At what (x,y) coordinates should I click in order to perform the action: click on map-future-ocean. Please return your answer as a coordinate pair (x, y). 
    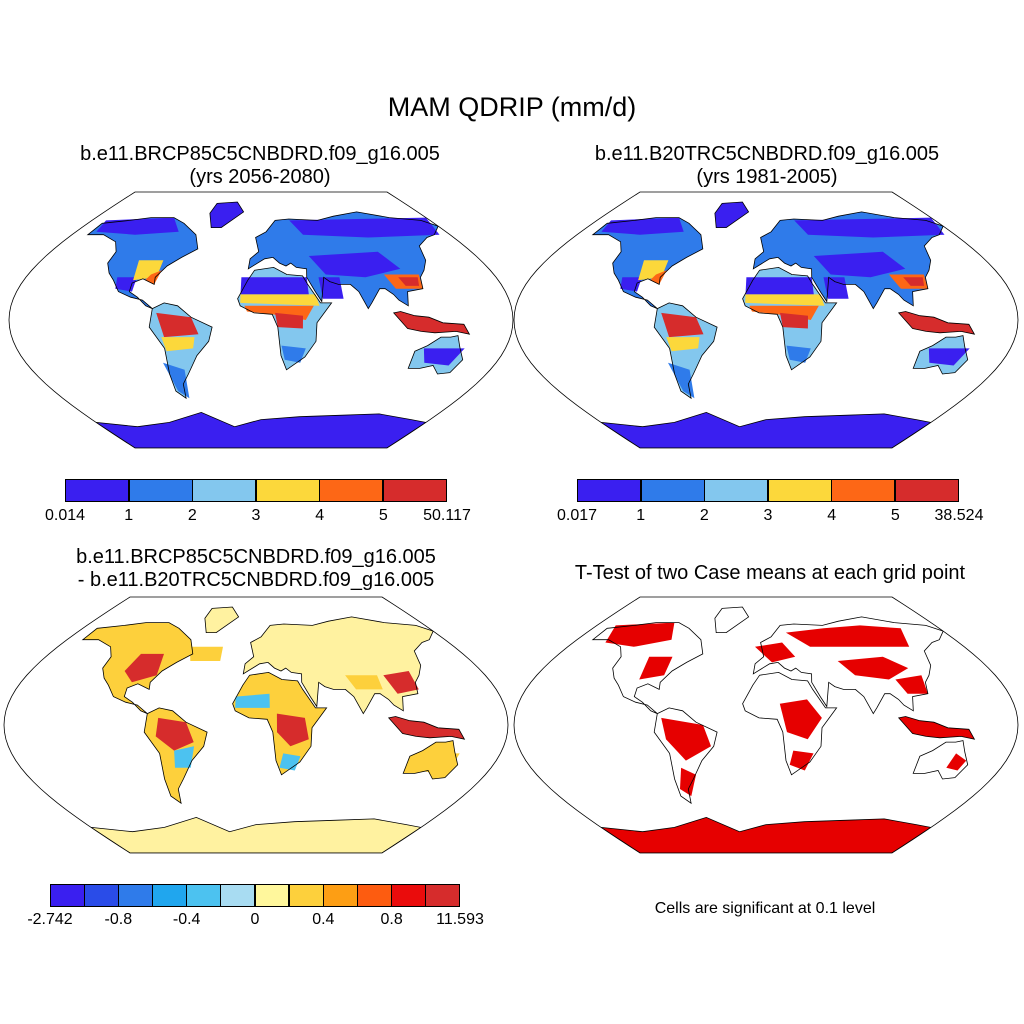
    Looking at the image, I should click on (261, 320).